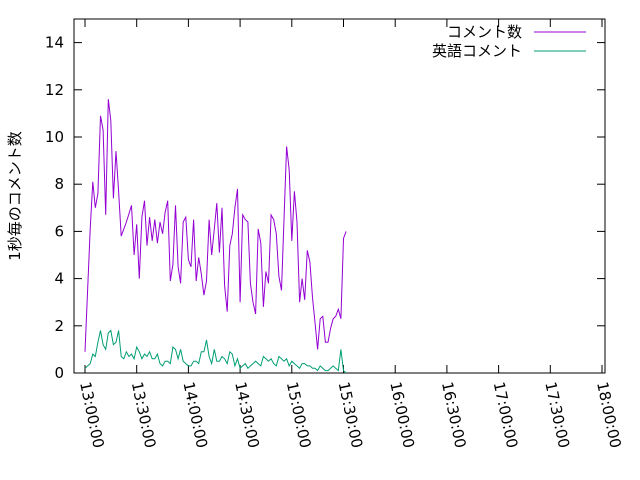 The width and height of the screenshot is (640, 480). Describe the element at coordinates (215, 351) in the screenshot. I see `series-line-english-comments` at that location.